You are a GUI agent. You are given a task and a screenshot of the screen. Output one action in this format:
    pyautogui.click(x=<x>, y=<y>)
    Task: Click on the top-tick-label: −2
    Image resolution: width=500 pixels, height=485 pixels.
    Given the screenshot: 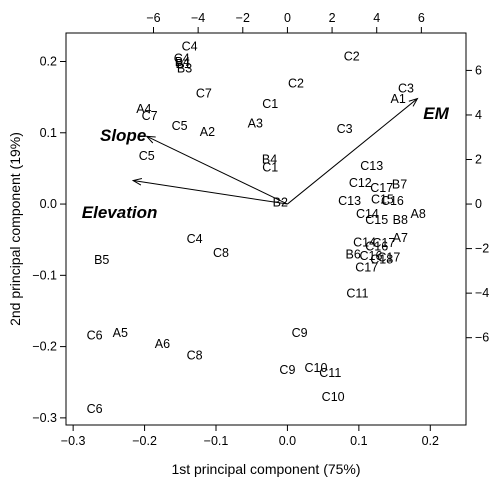 What is the action you would take?
    pyautogui.click(x=243, y=18)
    